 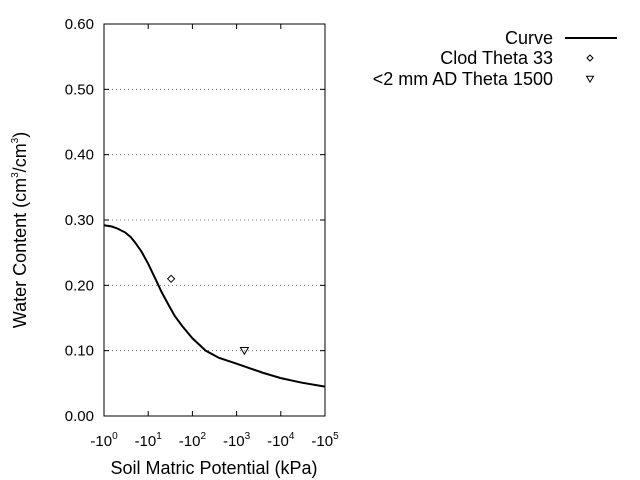 What do you see at coordinates (79, 155) in the screenshot?
I see `y-tick-label: 0.40` at bounding box center [79, 155].